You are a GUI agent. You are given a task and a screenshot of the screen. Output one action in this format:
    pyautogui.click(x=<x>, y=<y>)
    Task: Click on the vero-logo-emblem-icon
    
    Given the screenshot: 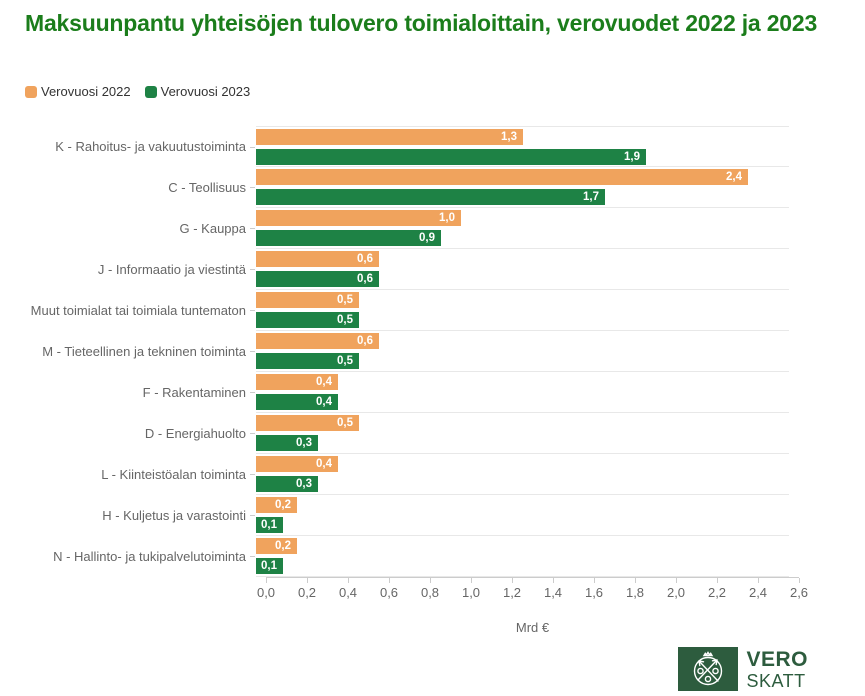 What is the action you would take?
    pyautogui.click(x=708, y=669)
    